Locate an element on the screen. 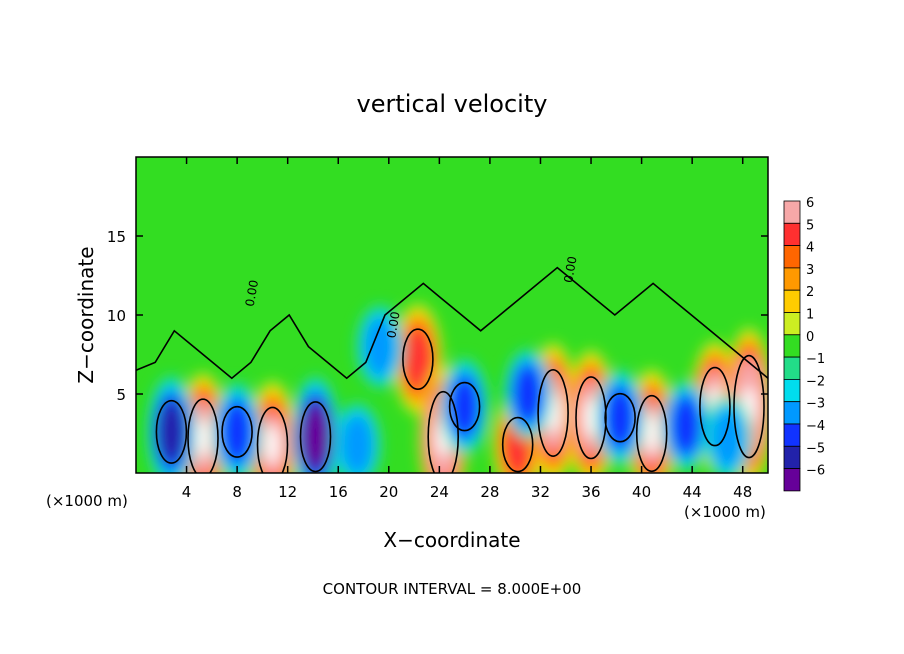  x-tick-label-4: 4 is located at coordinates (187, 492).